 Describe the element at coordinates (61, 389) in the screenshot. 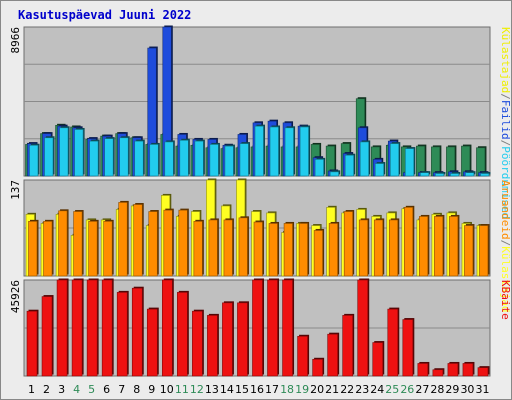

I see `tick-label-day-3: 3` at that location.